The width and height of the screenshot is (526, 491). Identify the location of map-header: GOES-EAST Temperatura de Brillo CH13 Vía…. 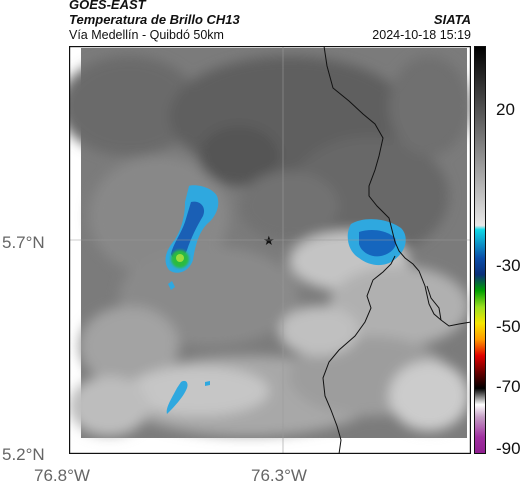
(270, 23).